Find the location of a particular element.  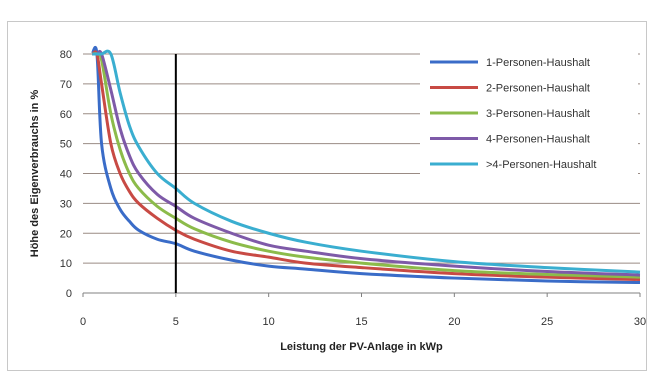

y-axis-title: Höhe des Eigenverbrauchs in % is located at coordinates (35, 174).